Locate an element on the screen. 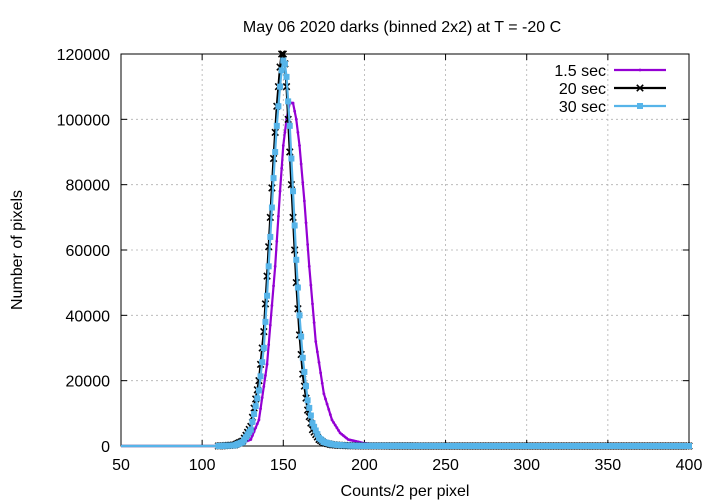 The width and height of the screenshot is (720, 504). y-axis-label: Number of pixels is located at coordinates (17, 250).